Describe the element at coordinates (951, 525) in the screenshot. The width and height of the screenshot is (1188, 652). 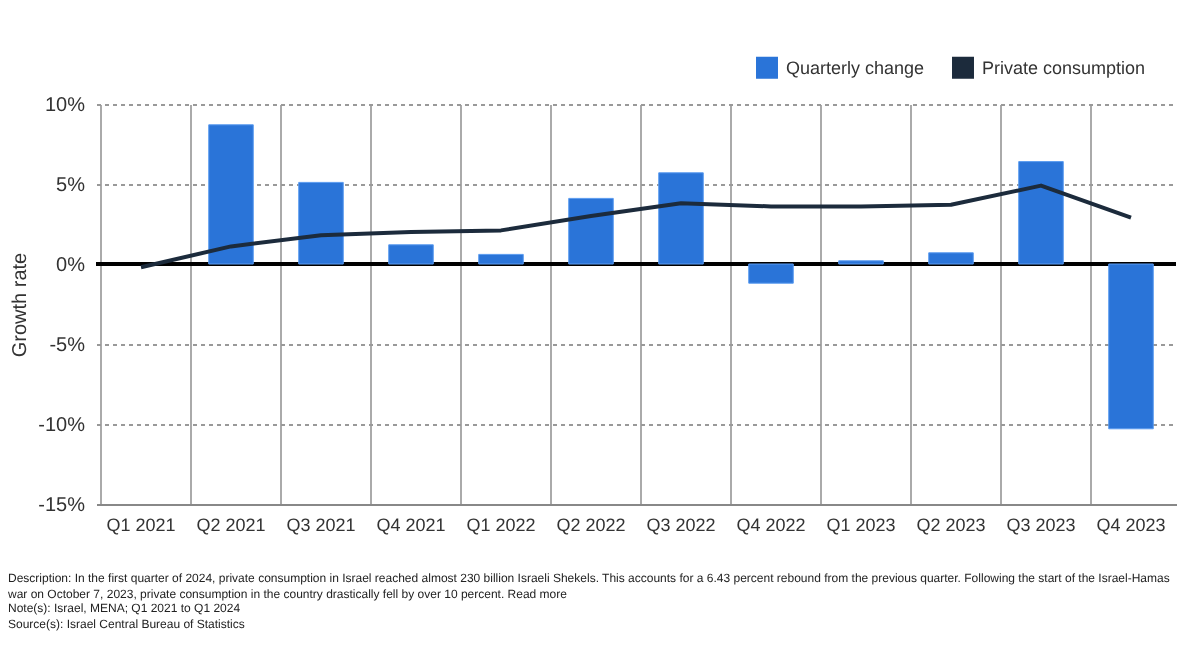
I see `x-tick-label: Q2 2023` at that location.